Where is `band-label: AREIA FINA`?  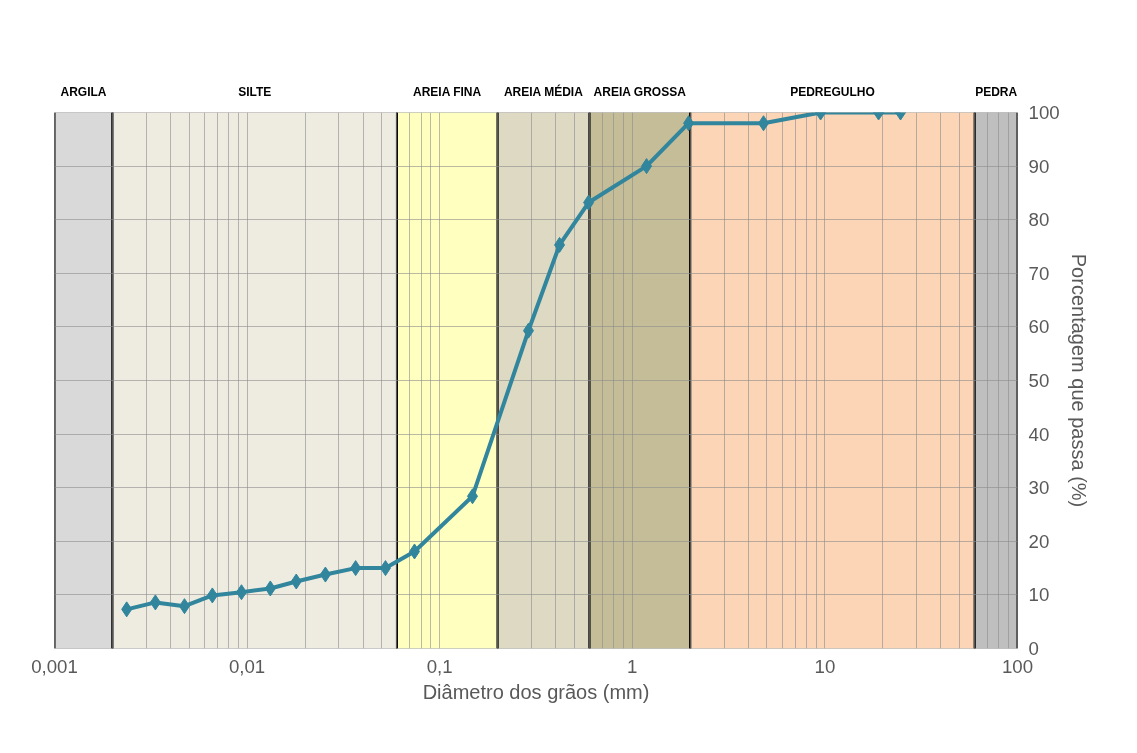
band-label: AREIA FINA is located at coordinates (447, 91).